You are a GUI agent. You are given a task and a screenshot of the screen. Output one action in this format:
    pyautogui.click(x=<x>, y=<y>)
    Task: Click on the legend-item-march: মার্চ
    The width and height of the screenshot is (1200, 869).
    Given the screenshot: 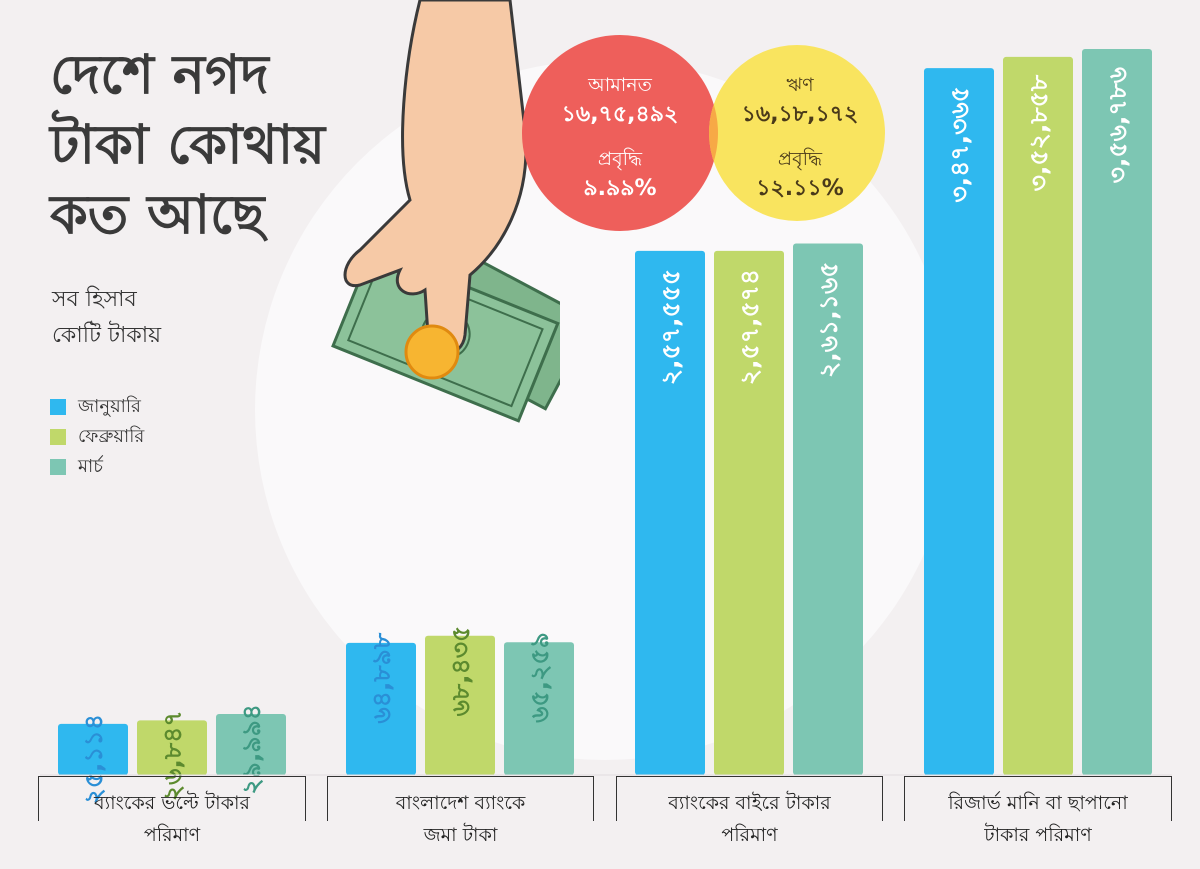 What is the action you would take?
    pyautogui.click(x=97, y=467)
    